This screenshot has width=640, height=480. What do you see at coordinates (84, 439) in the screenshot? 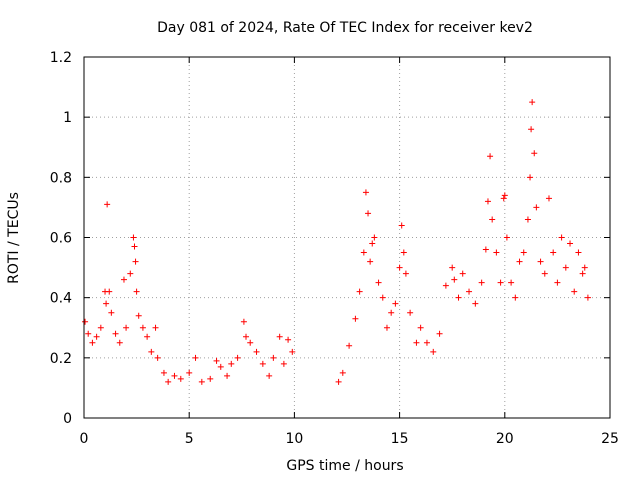
I see `x-tick-label: 0` at bounding box center [84, 439].